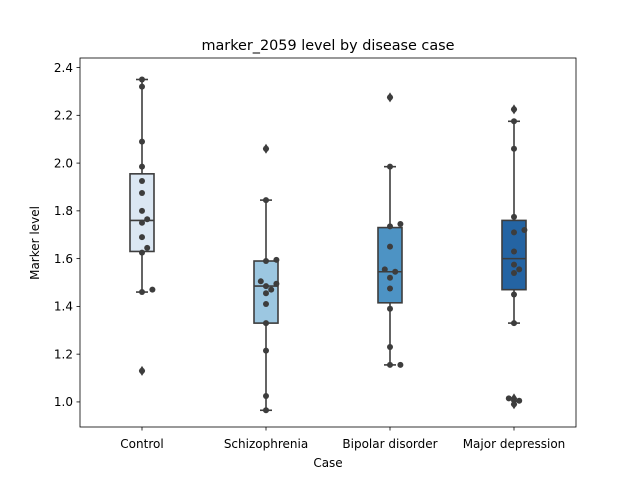 Image resolution: width=640 pixels, height=480 pixels. Describe the element at coordinates (63, 211) in the screenshot. I see `y-tick-label: 1.8` at that location.